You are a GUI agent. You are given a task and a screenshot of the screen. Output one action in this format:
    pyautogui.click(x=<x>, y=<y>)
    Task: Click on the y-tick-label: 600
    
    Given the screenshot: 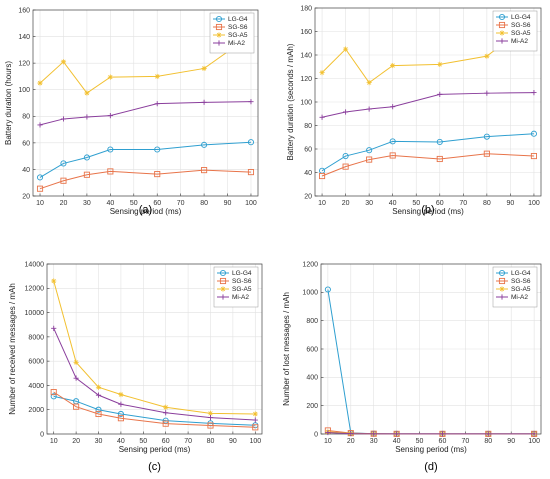 What is the action you would take?
    pyautogui.click(x=312, y=349)
    